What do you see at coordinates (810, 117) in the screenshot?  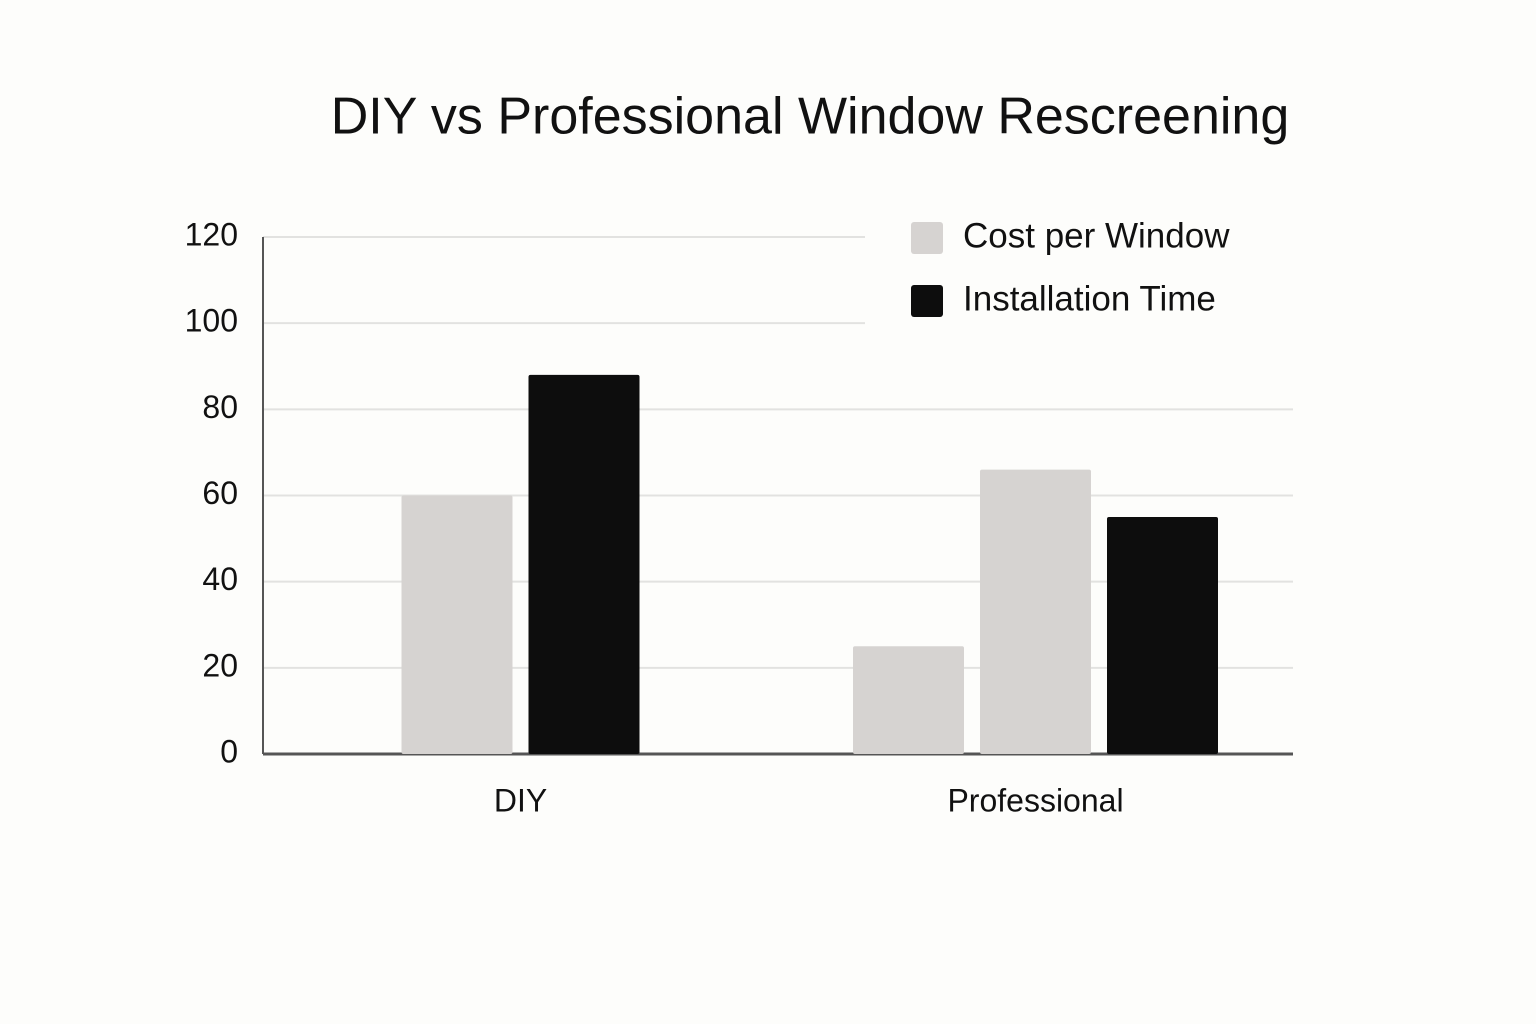 I see `chart-title: DIY vs Professional Window Rescreening` at bounding box center [810, 117].